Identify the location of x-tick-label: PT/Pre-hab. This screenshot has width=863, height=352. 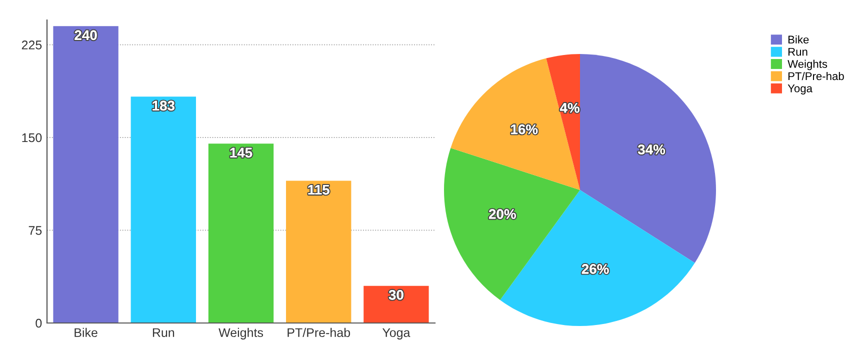
(319, 333).